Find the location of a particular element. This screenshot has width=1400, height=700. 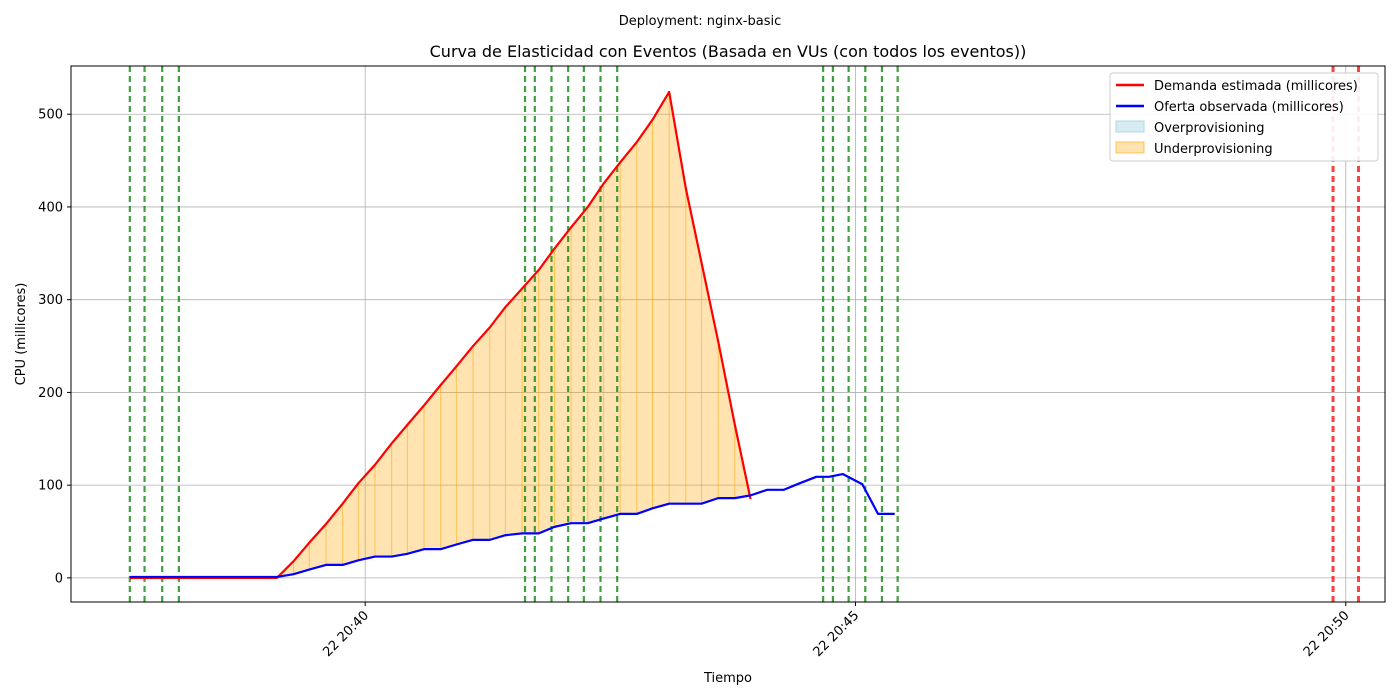

y-tick-label: 400 is located at coordinates (50, 207).